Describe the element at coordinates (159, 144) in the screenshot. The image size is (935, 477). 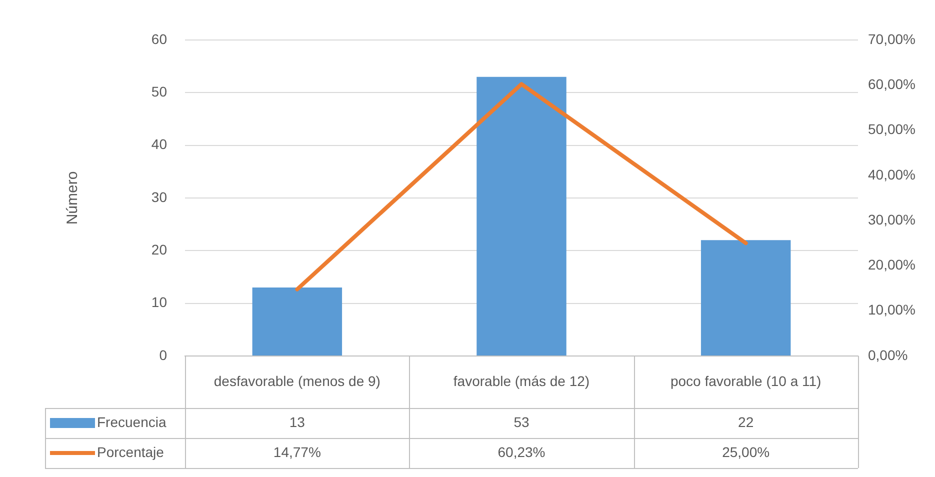
I see `y-tick-label: 40` at that location.